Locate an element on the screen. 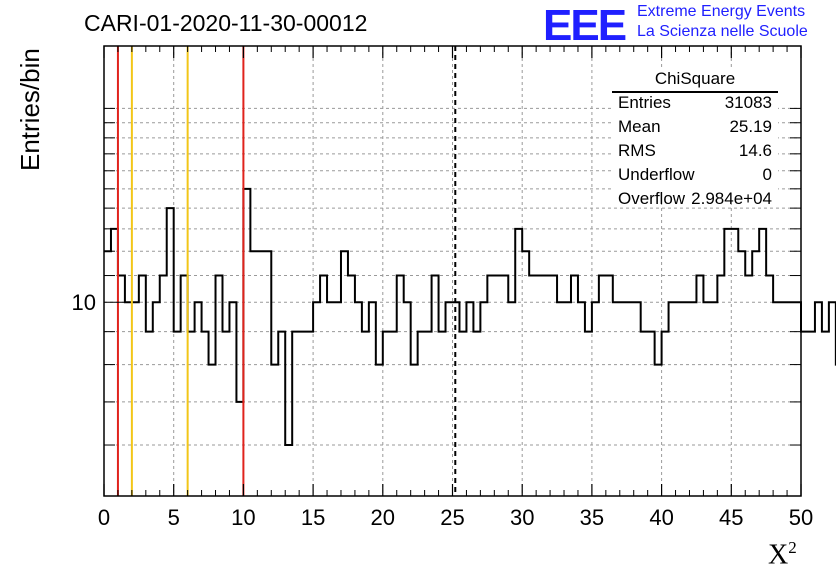 This screenshot has height=572, width=836. stats-value: 25.19 is located at coordinates (750, 126).